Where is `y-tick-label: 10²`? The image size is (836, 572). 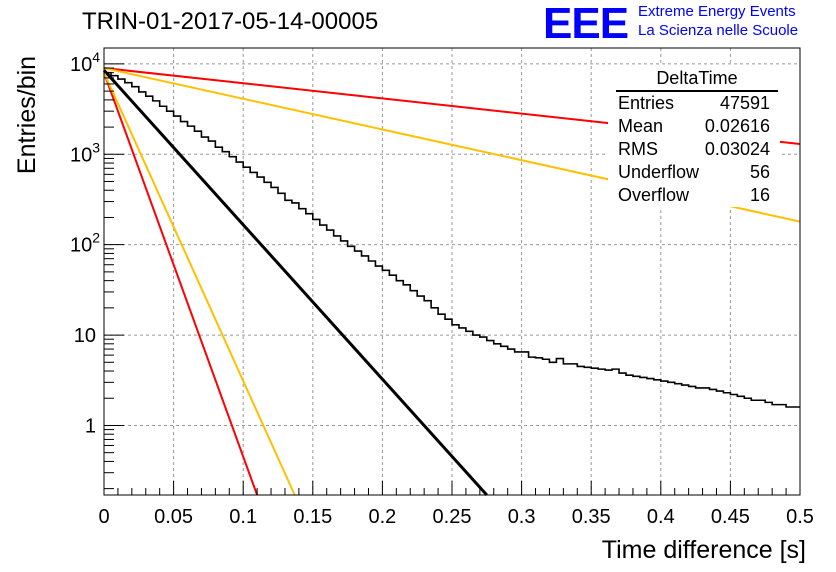
y-tick-label: 10² is located at coordinates (85, 243).